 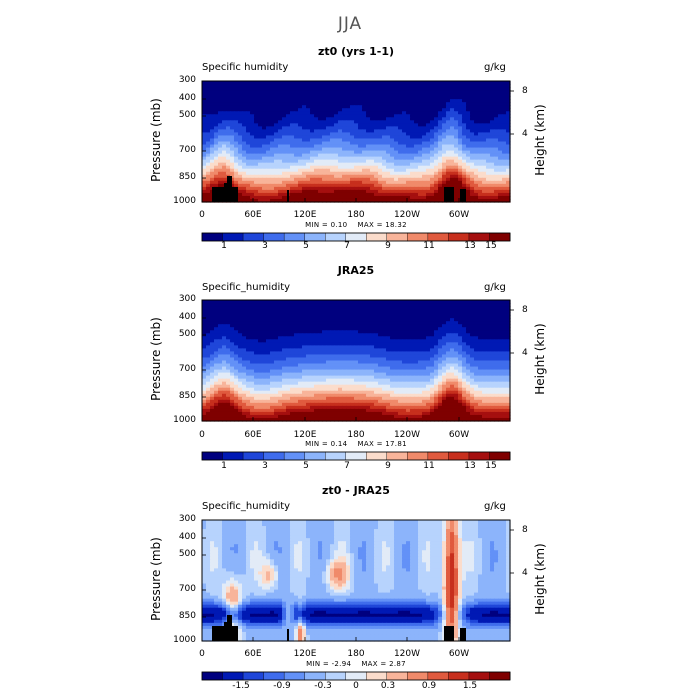 What do you see at coordinates (495, 287) in the screenshot?
I see `units-label: g/kg` at bounding box center [495, 287].